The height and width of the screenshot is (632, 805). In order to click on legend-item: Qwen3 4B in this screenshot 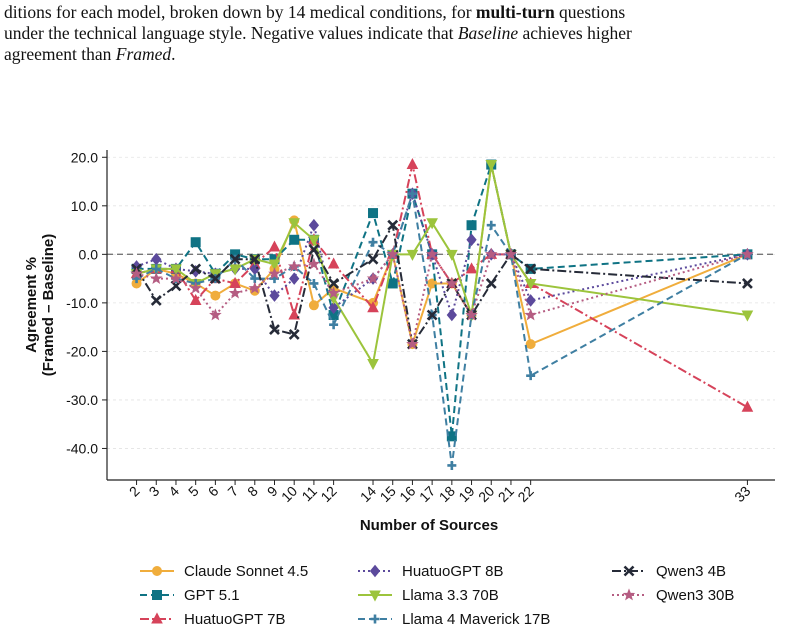, I will do `click(669, 571)`.